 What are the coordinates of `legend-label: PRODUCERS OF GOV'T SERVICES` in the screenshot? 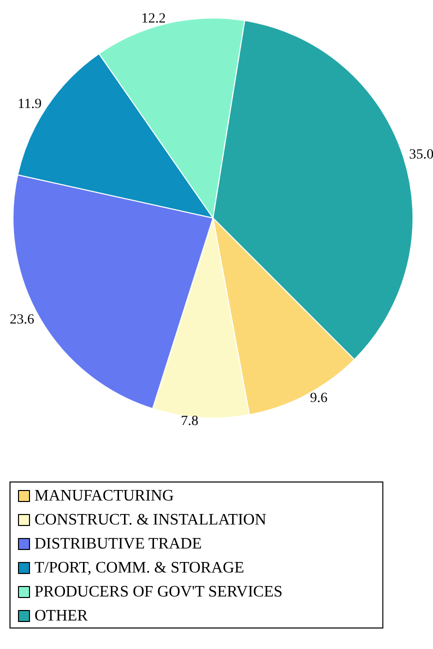 It's located at (158, 592).